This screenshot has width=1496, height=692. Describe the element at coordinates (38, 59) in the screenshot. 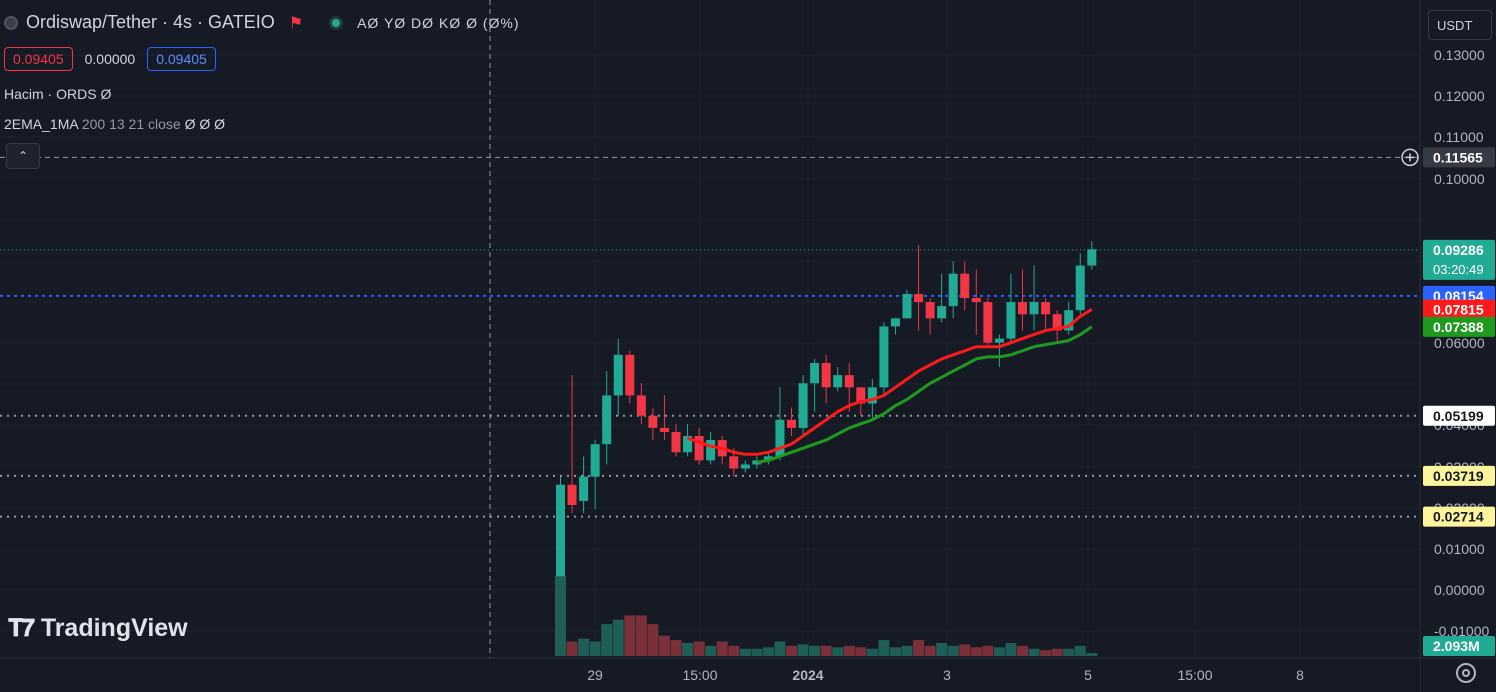

I see `sell-price-button: 0.09405` at that location.